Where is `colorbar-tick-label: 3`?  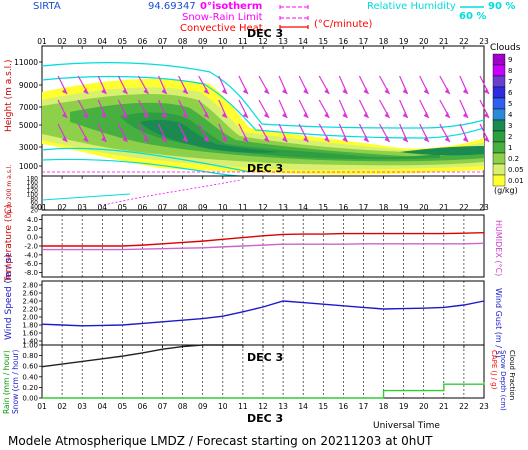
colorbar-tick-label: 3 is located at coordinates (510, 126).